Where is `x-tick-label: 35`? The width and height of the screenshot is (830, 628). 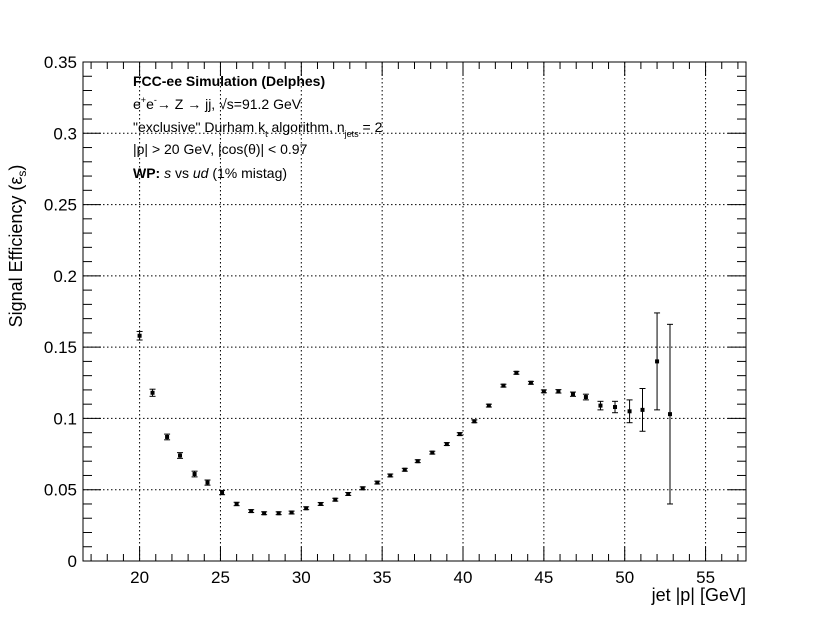
x-tick-label: 35 is located at coordinates (382, 577).